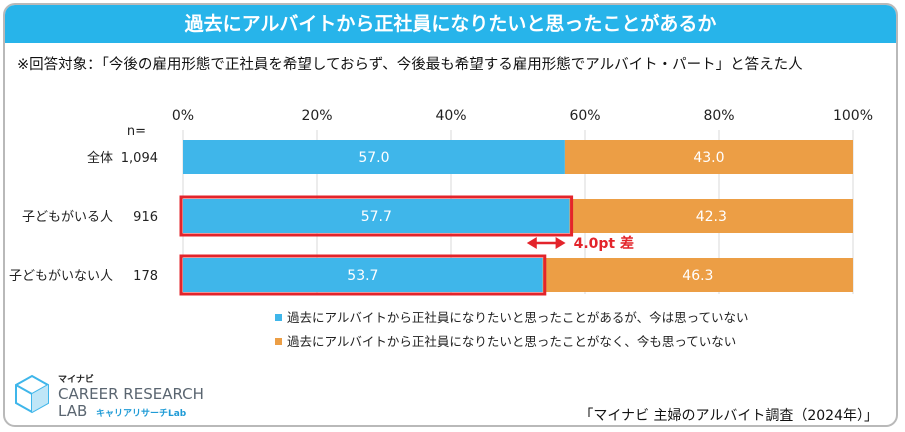 The width and height of the screenshot is (905, 432). I want to click on x-tick-label: 60%, so click(584, 116).